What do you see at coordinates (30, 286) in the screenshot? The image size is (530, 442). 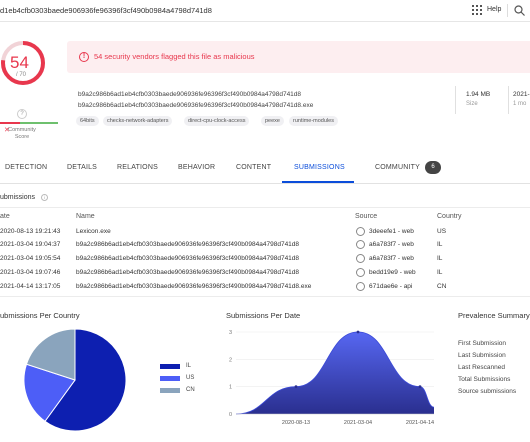 I see `submission-date: 2021-04-14 13:17:05` at bounding box center [30, 286].